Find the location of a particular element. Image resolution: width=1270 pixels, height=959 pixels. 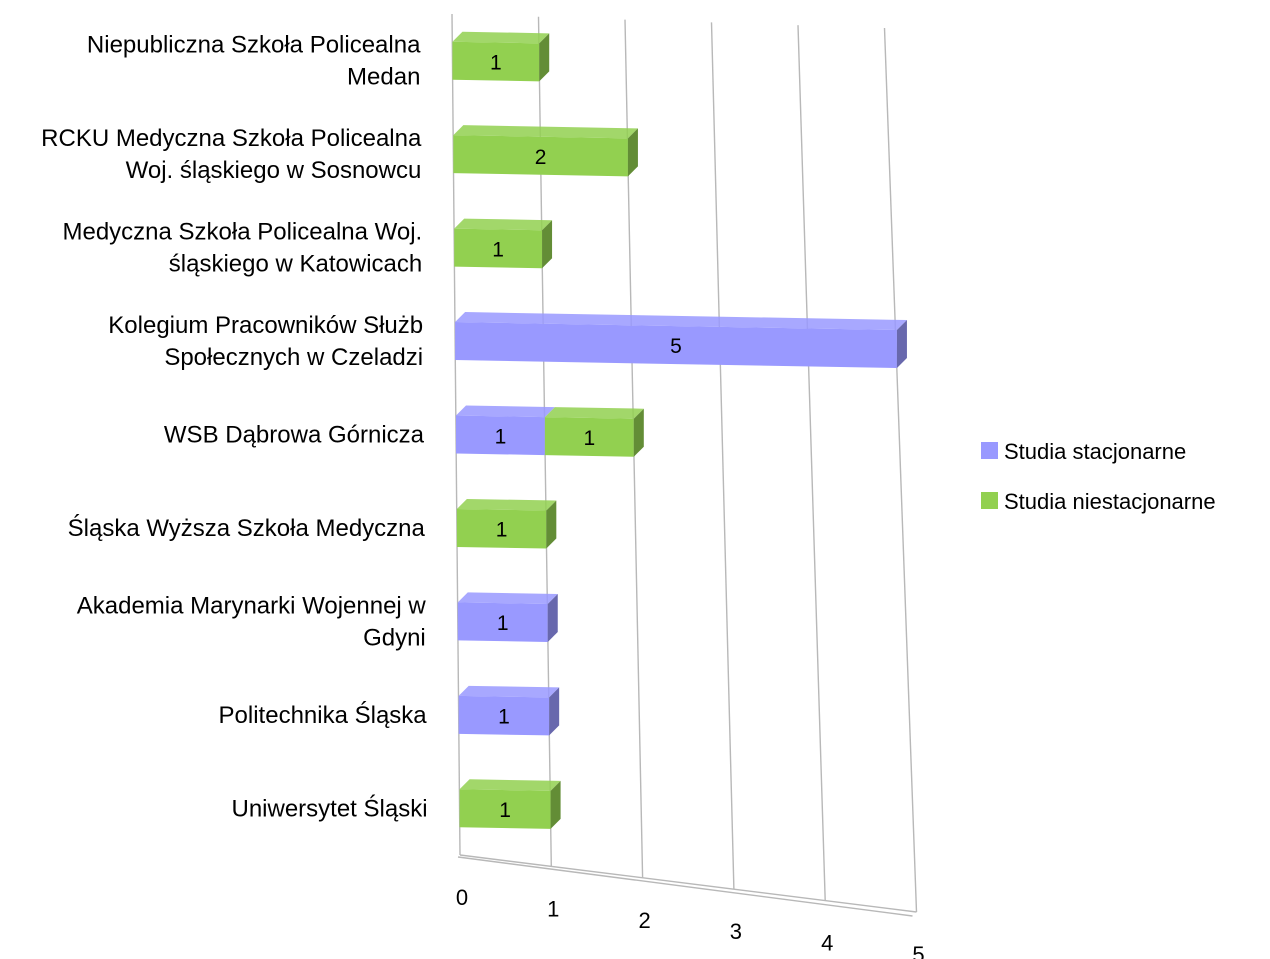

legend: Studia stacjonarne Studia niestacjonarne is located at coordinates (1098, 476).